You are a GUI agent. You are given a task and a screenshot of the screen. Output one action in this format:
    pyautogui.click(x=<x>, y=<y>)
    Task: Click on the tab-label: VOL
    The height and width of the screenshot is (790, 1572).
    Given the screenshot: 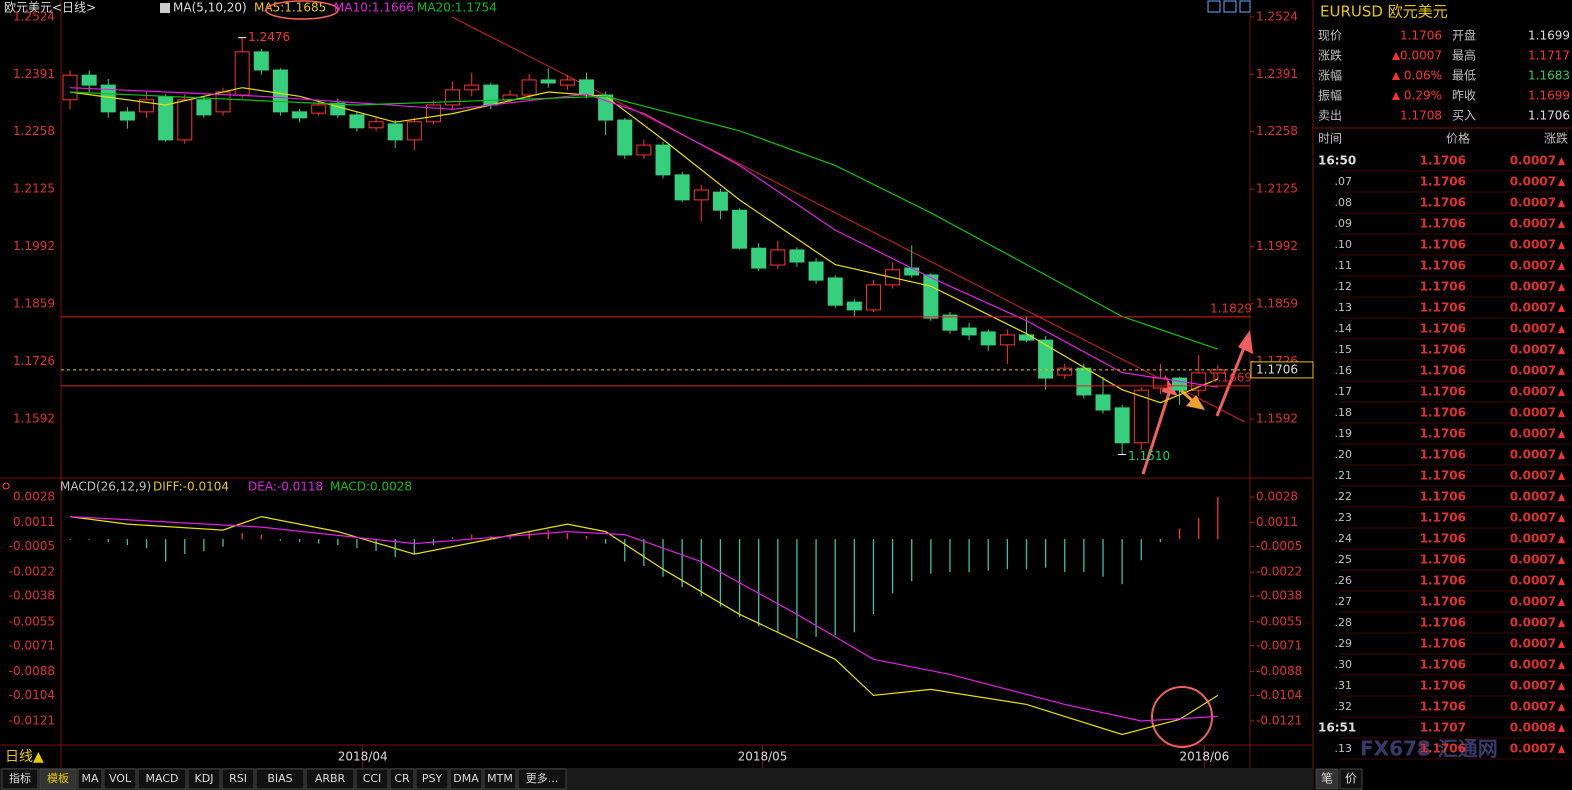 What is the action you would take?
    pyautogui.click(x=120, y=778)
    